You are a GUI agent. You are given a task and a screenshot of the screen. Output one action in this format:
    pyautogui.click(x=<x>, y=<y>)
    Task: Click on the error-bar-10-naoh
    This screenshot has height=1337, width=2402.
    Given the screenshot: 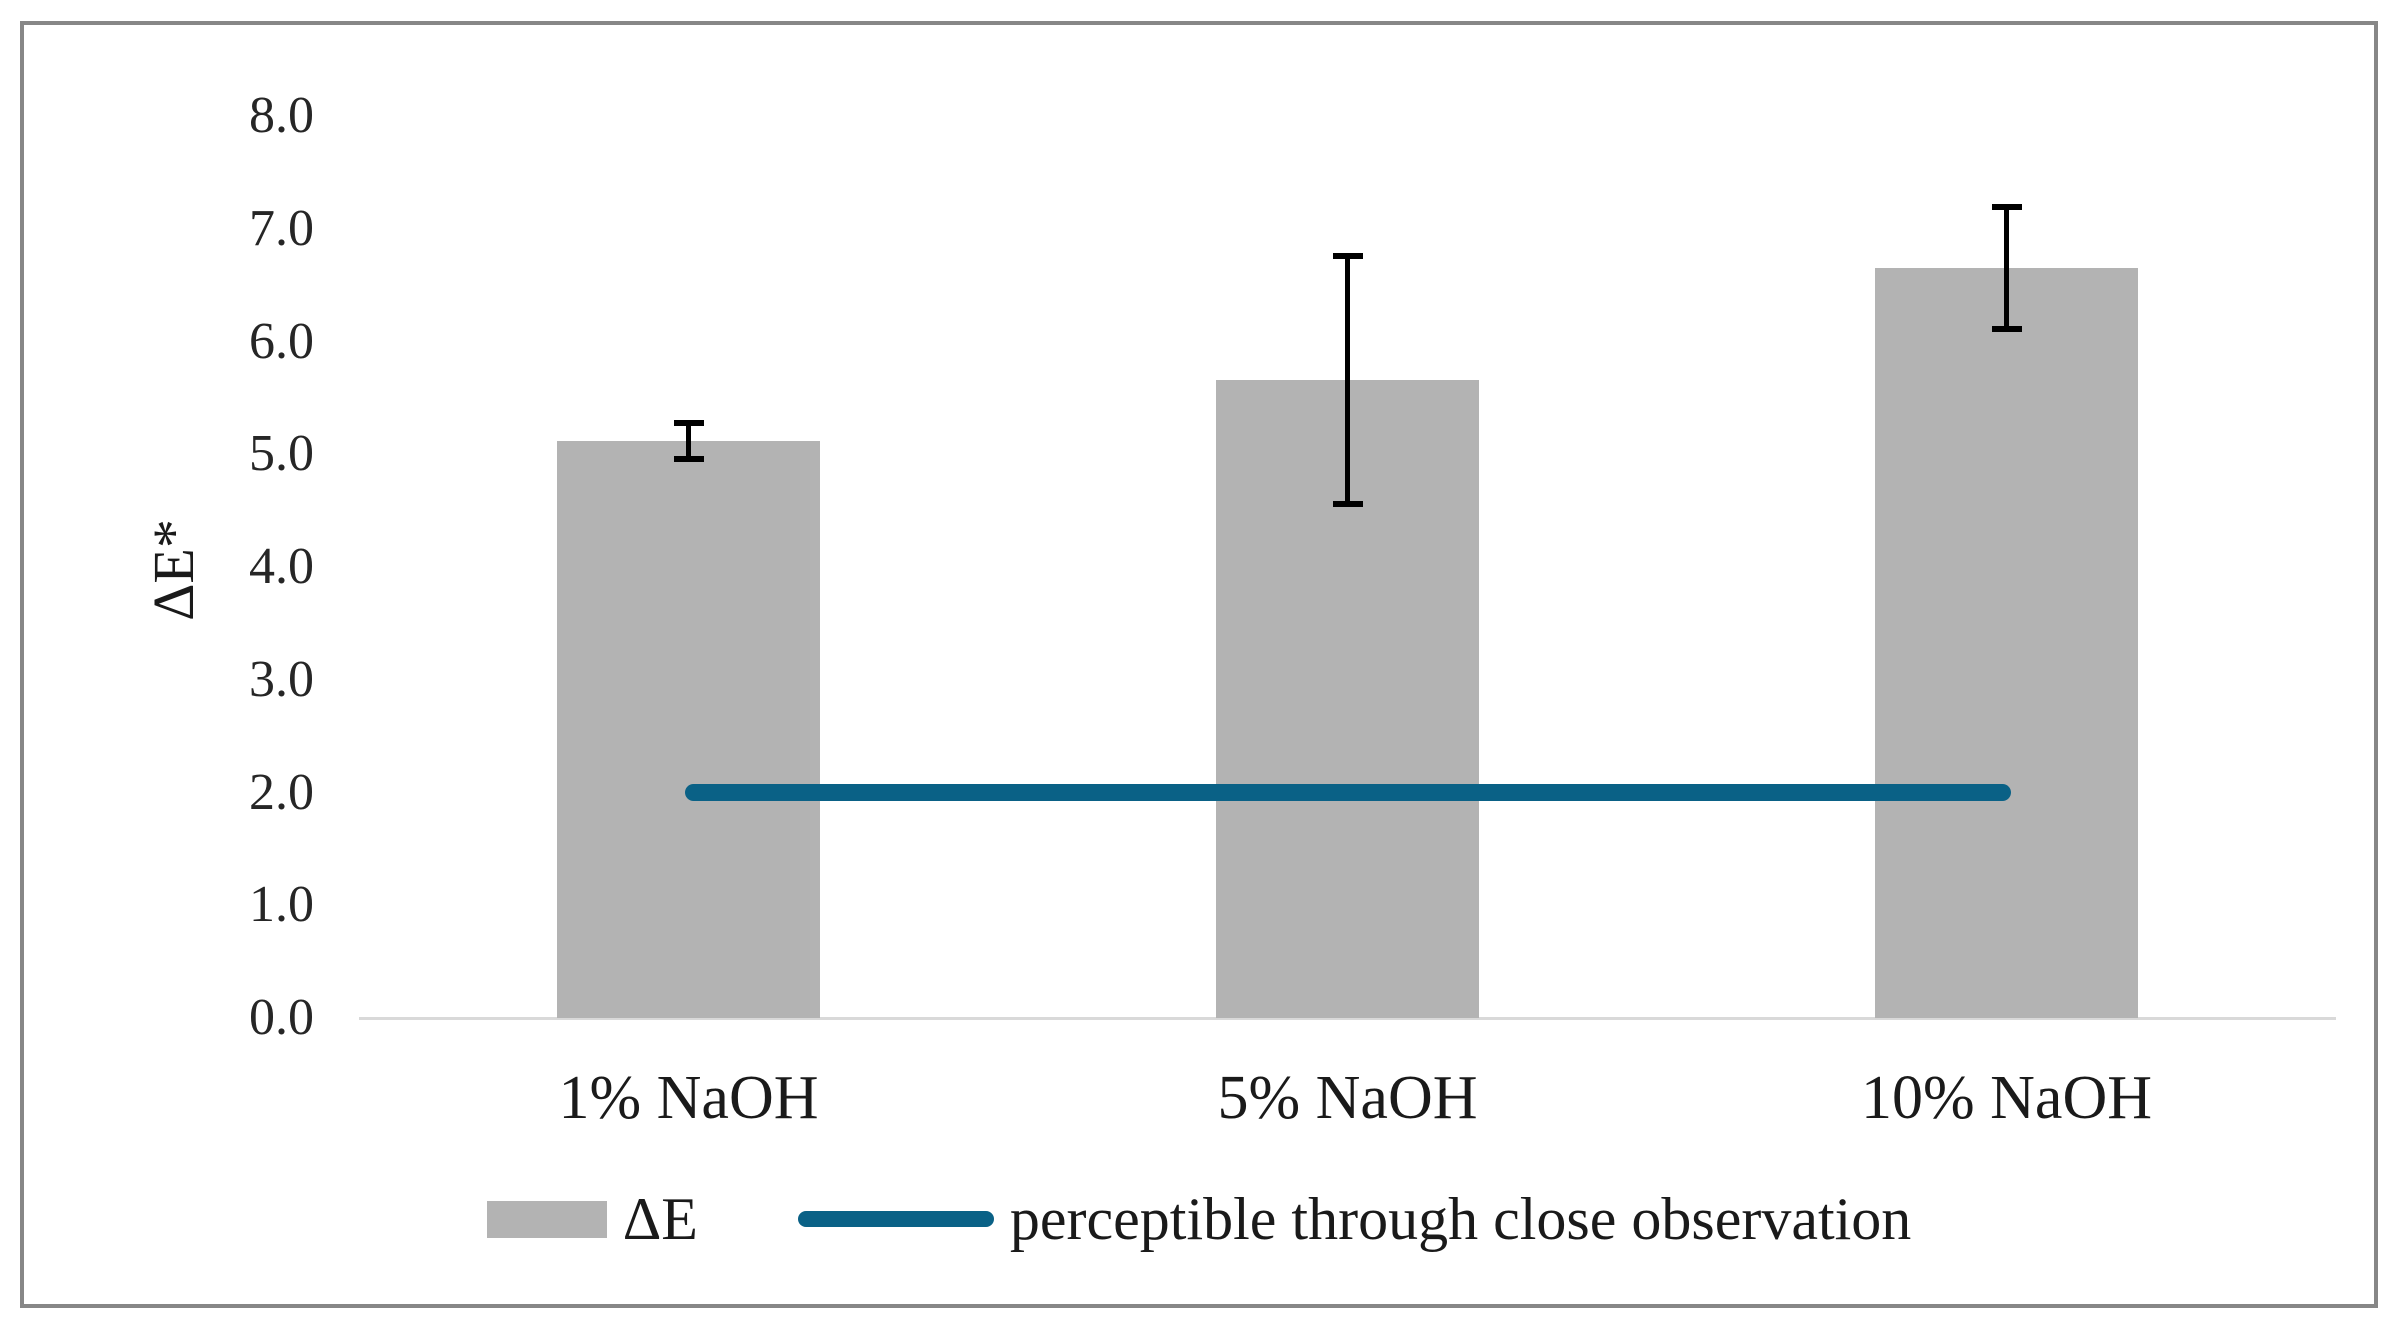 What is the action you would take?
    pyautogui.click(x=2006, y=268)
    